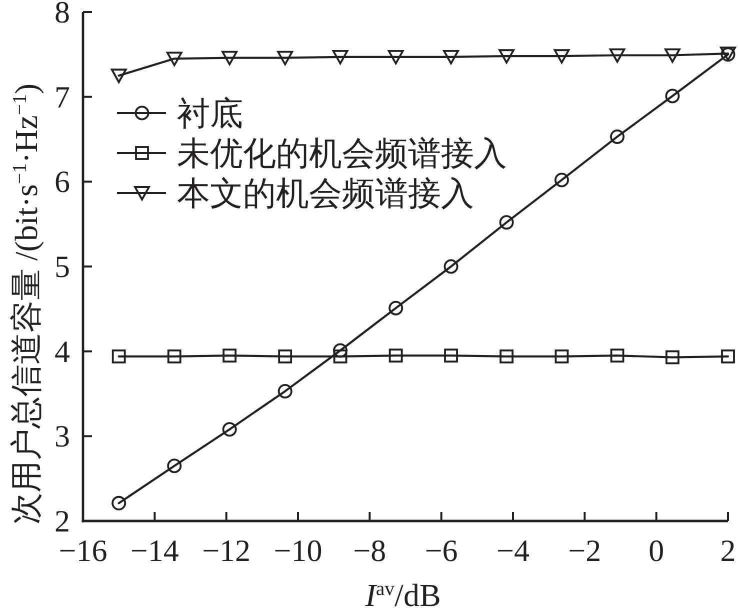 This screenshot has height=613, width=738. What do you see at coordinates (62, 351) in the screenshot?
I see `y-tick-label: 4` at bounding box center [62, 351].